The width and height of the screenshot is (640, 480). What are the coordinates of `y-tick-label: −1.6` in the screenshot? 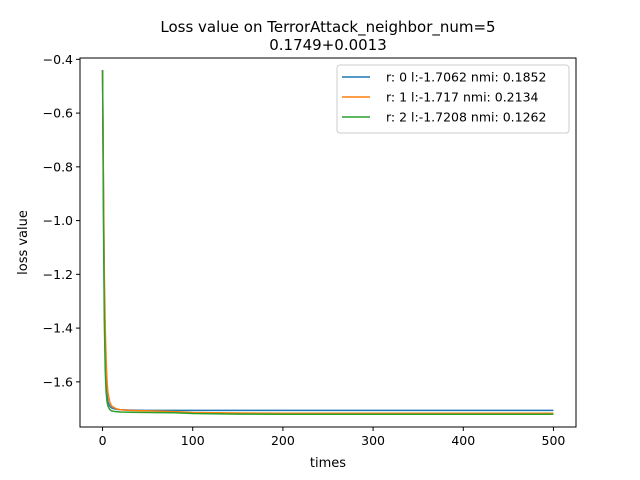 It's located at (58, 381).